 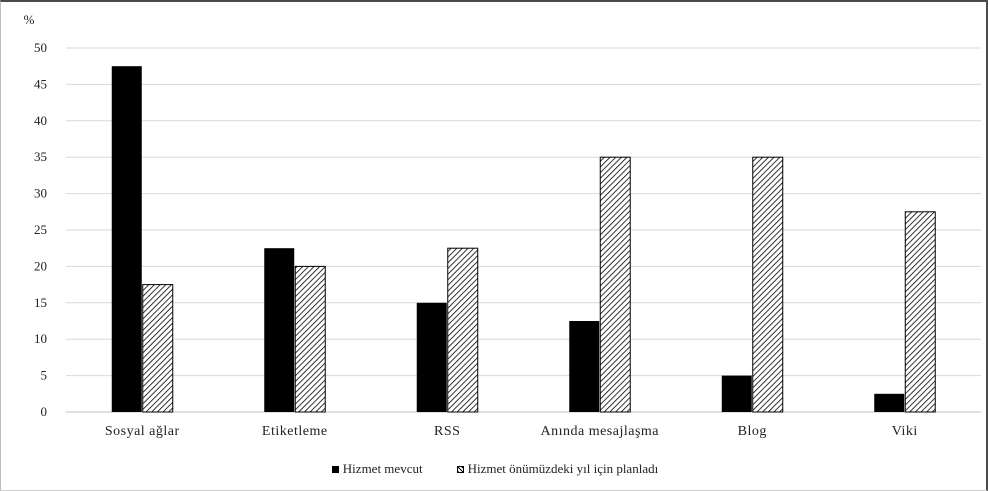 I want to click on y-tick-label: 35, so click(x=40, y=156).